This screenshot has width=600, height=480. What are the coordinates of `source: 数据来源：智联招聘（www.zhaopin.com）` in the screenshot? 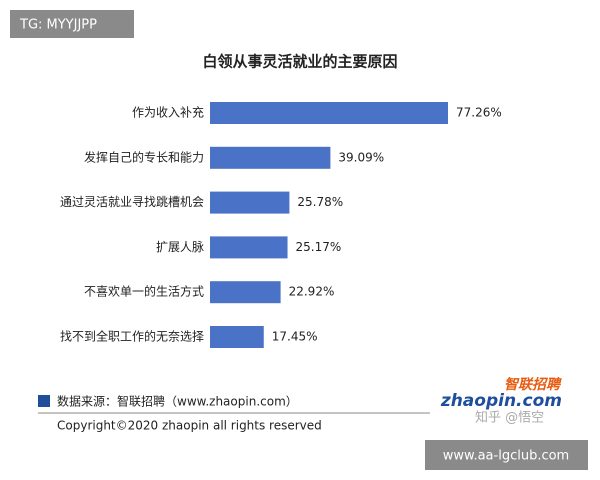 It's located at (177, 401).